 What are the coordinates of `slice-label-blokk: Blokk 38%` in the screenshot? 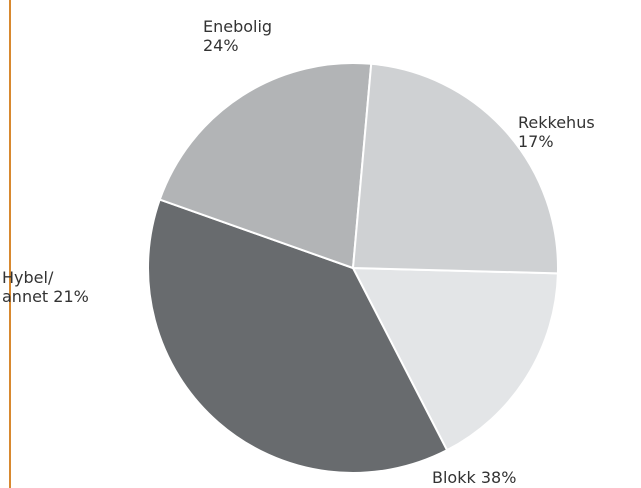 It's located at (474, 477).